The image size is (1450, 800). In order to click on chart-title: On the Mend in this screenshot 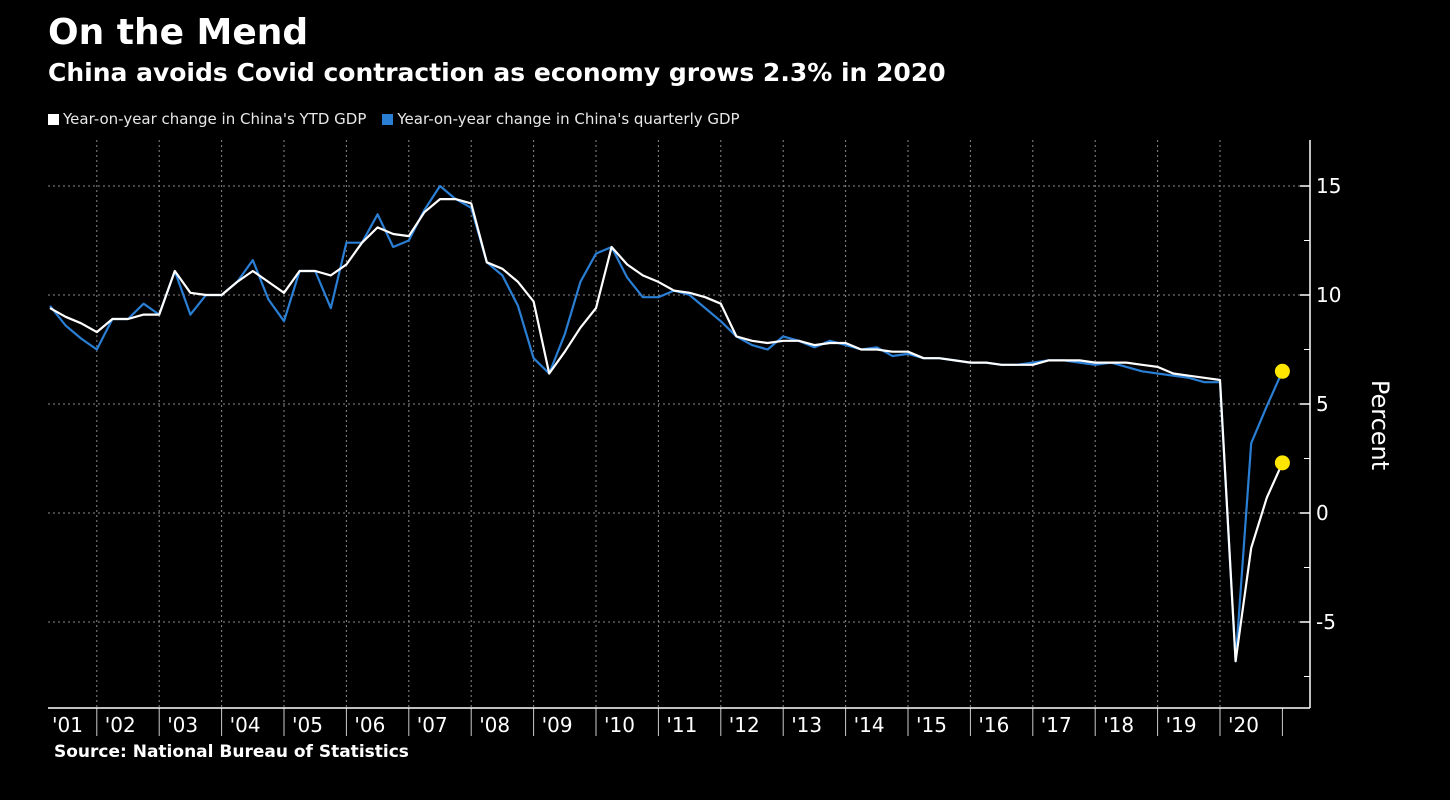, I will do `click(178, 32)`.